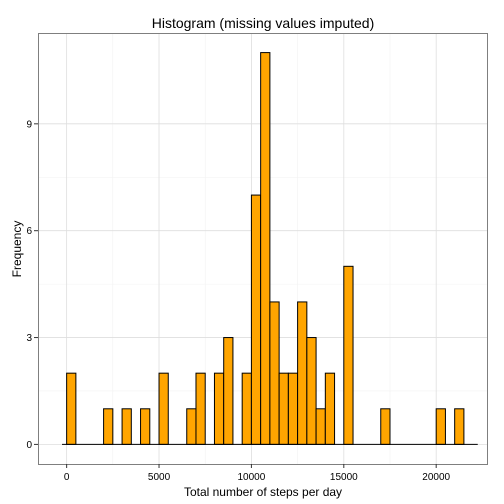 This screenshot has height=504, width=504. What do you see at coordinates (29, 124) in the screenshot?
I see `y-tick-label: 9` at bounding box center [29, 124].